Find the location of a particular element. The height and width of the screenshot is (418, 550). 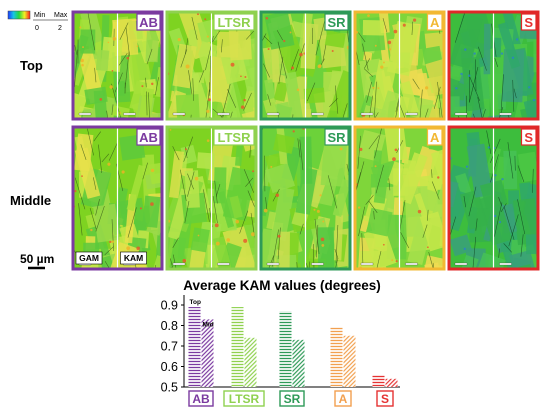

y-tick-label: 0.7 is located at coordinates (169, 347).